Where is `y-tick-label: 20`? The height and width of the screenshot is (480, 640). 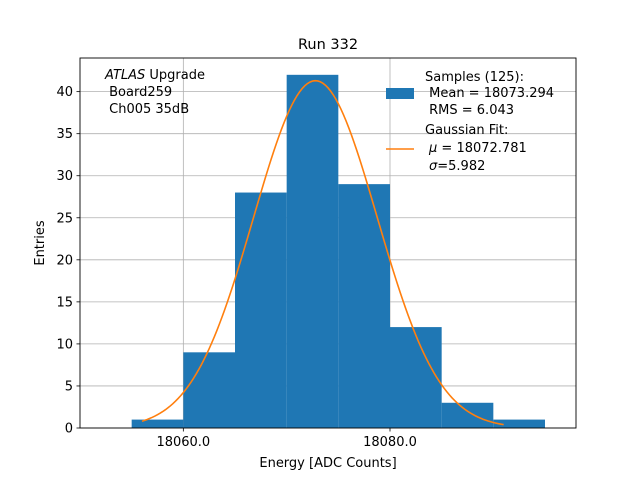 y-tick-label: 20 is located at coordinates (64, 260).